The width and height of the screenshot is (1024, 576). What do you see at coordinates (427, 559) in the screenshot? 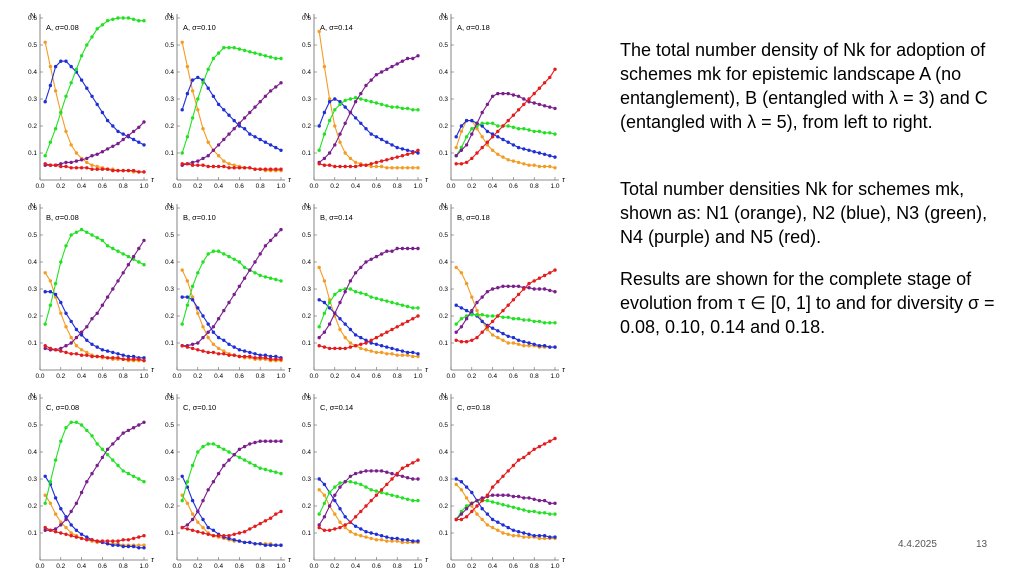
I see `x-axis-label: τ` at bounding box center [427, 559].